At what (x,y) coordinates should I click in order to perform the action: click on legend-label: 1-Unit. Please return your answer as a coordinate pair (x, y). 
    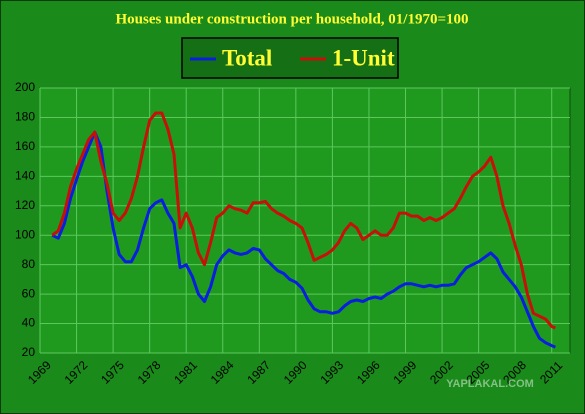
    Looking at the image, I should click on (363, 57).